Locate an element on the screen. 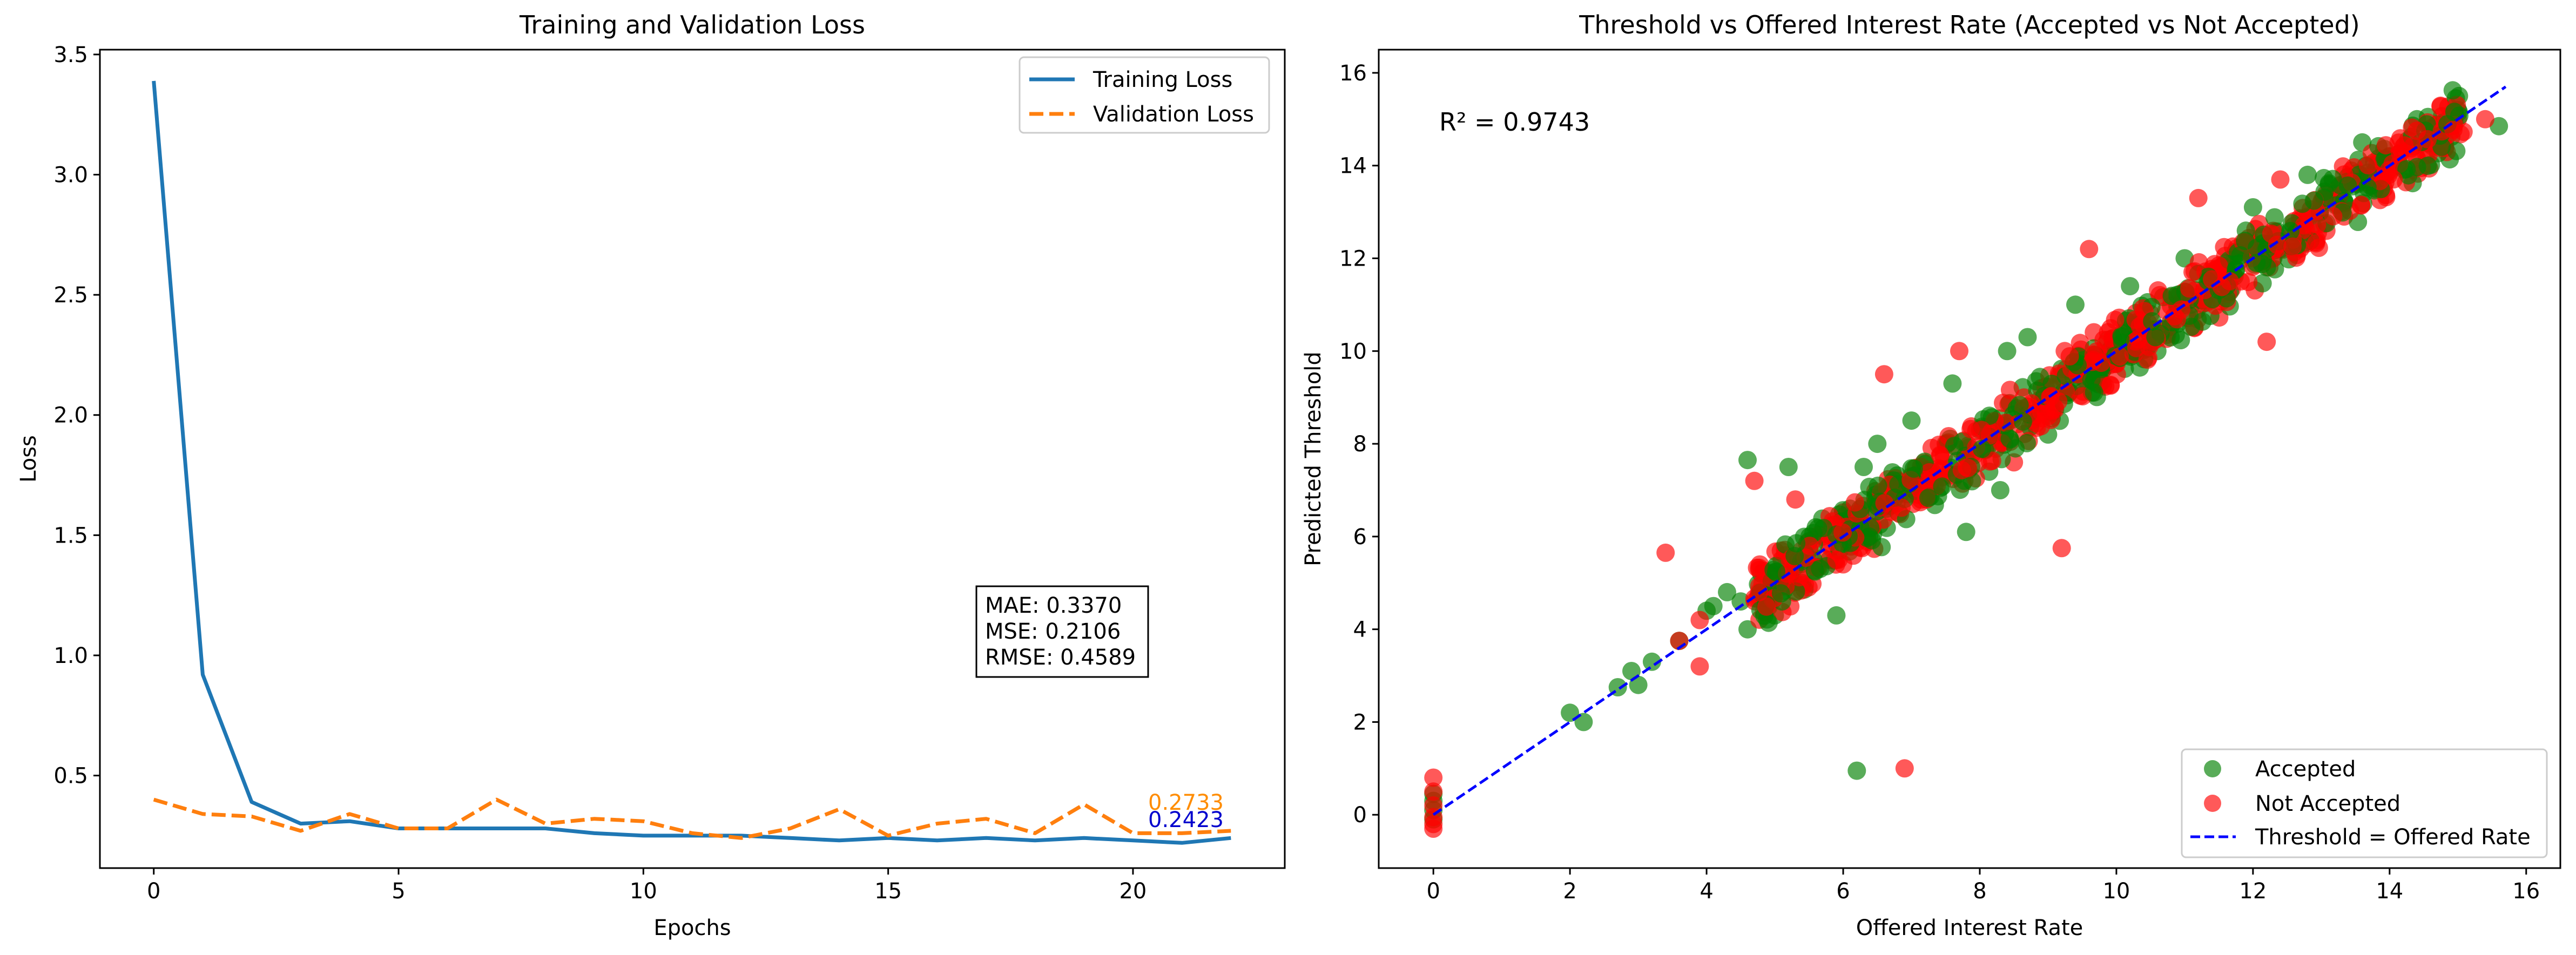 The height and width of the screenshot is (955, 2576). loss-y-tick-label: 1.0 is located at coordinates (70, 656).